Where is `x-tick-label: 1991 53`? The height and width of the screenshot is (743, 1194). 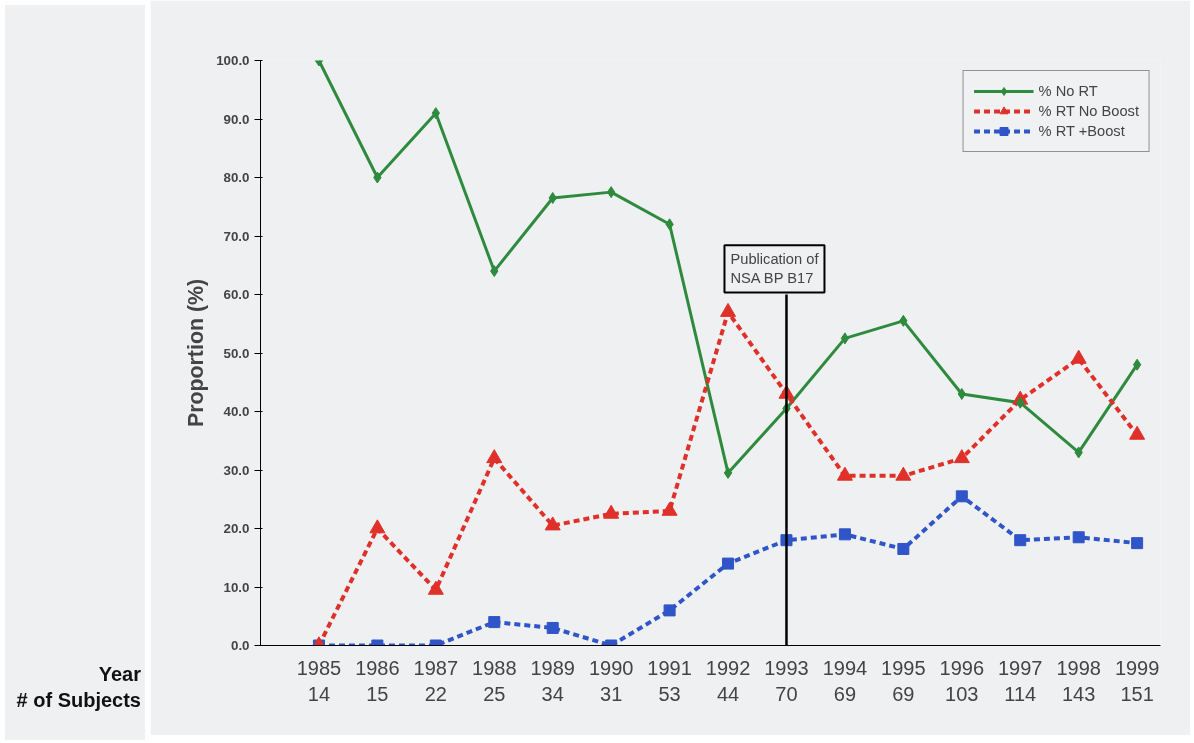
x-tick-label: 1991 53 is located at coordinates (669, 680).